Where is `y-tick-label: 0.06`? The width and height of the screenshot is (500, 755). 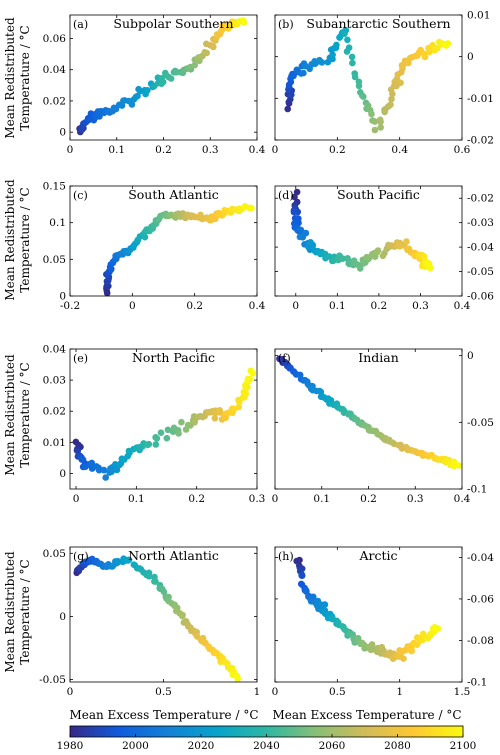 y-tick-label: 0.06 is located at coordinates (55, 39).